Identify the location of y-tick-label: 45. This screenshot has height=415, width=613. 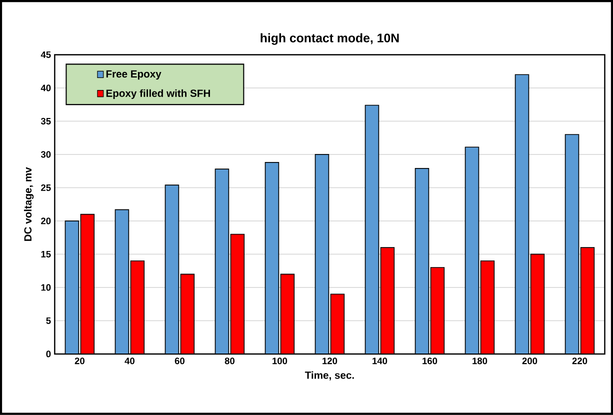
(45, 55).